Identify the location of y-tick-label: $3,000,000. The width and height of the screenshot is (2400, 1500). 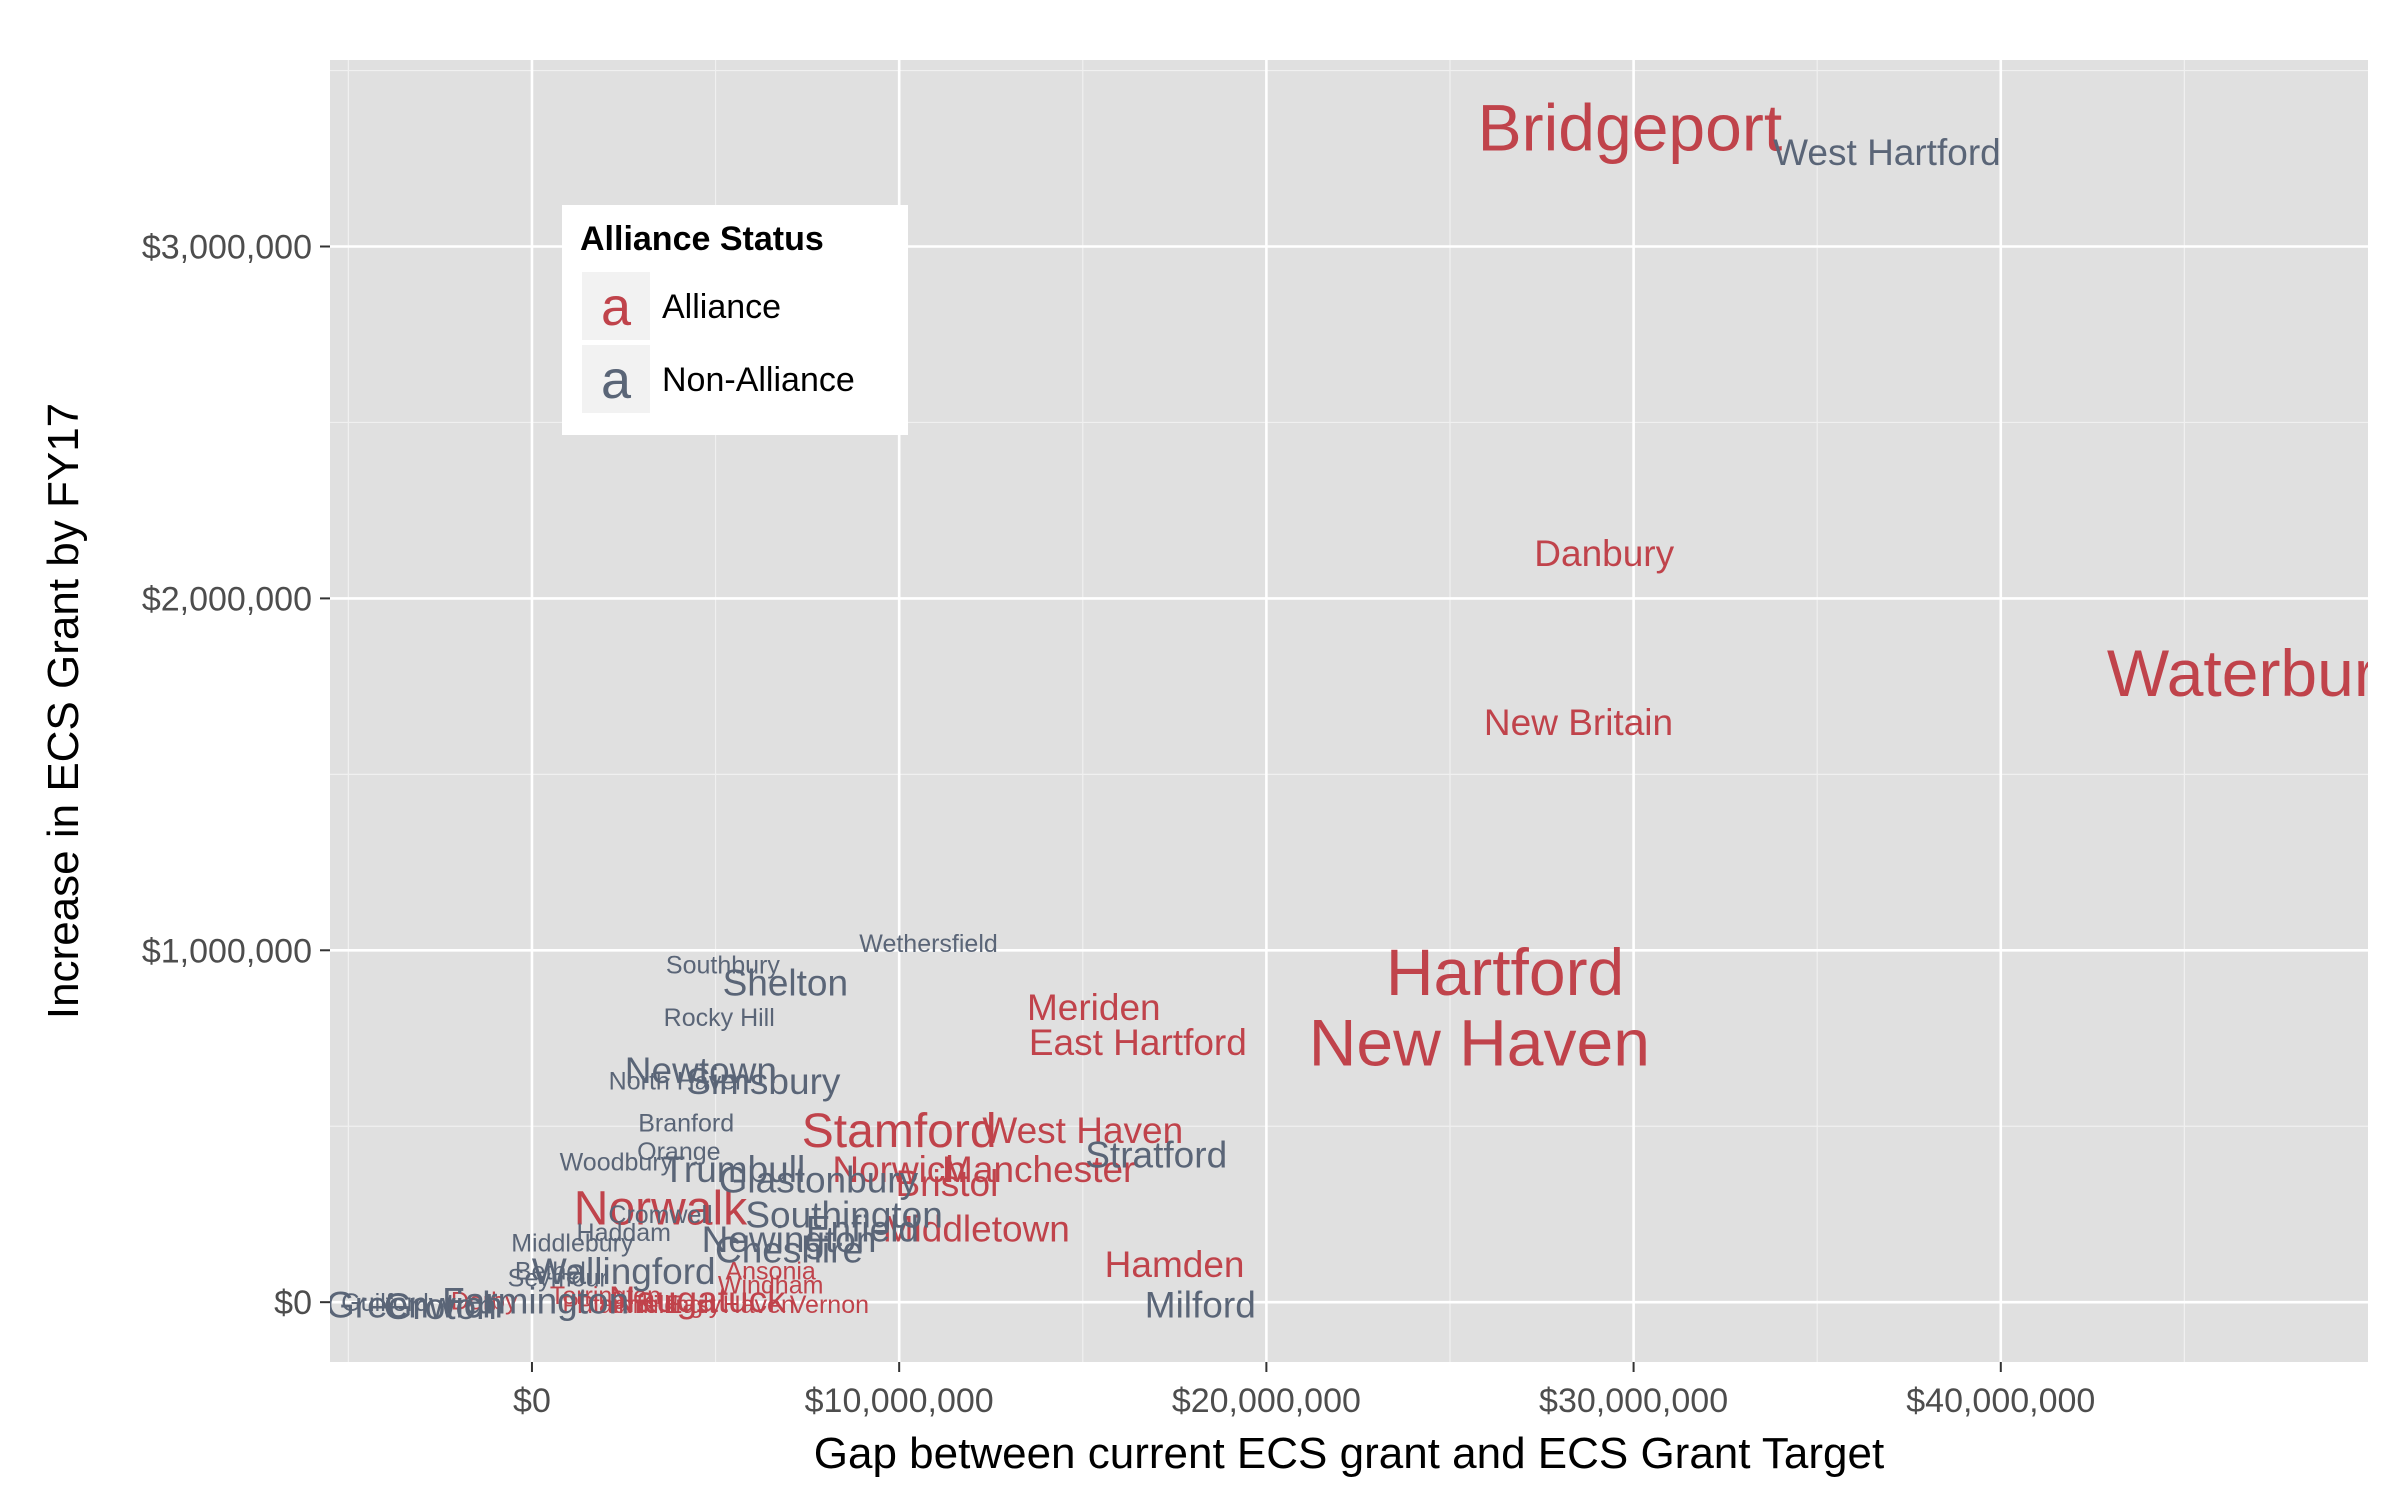
(227, 248).